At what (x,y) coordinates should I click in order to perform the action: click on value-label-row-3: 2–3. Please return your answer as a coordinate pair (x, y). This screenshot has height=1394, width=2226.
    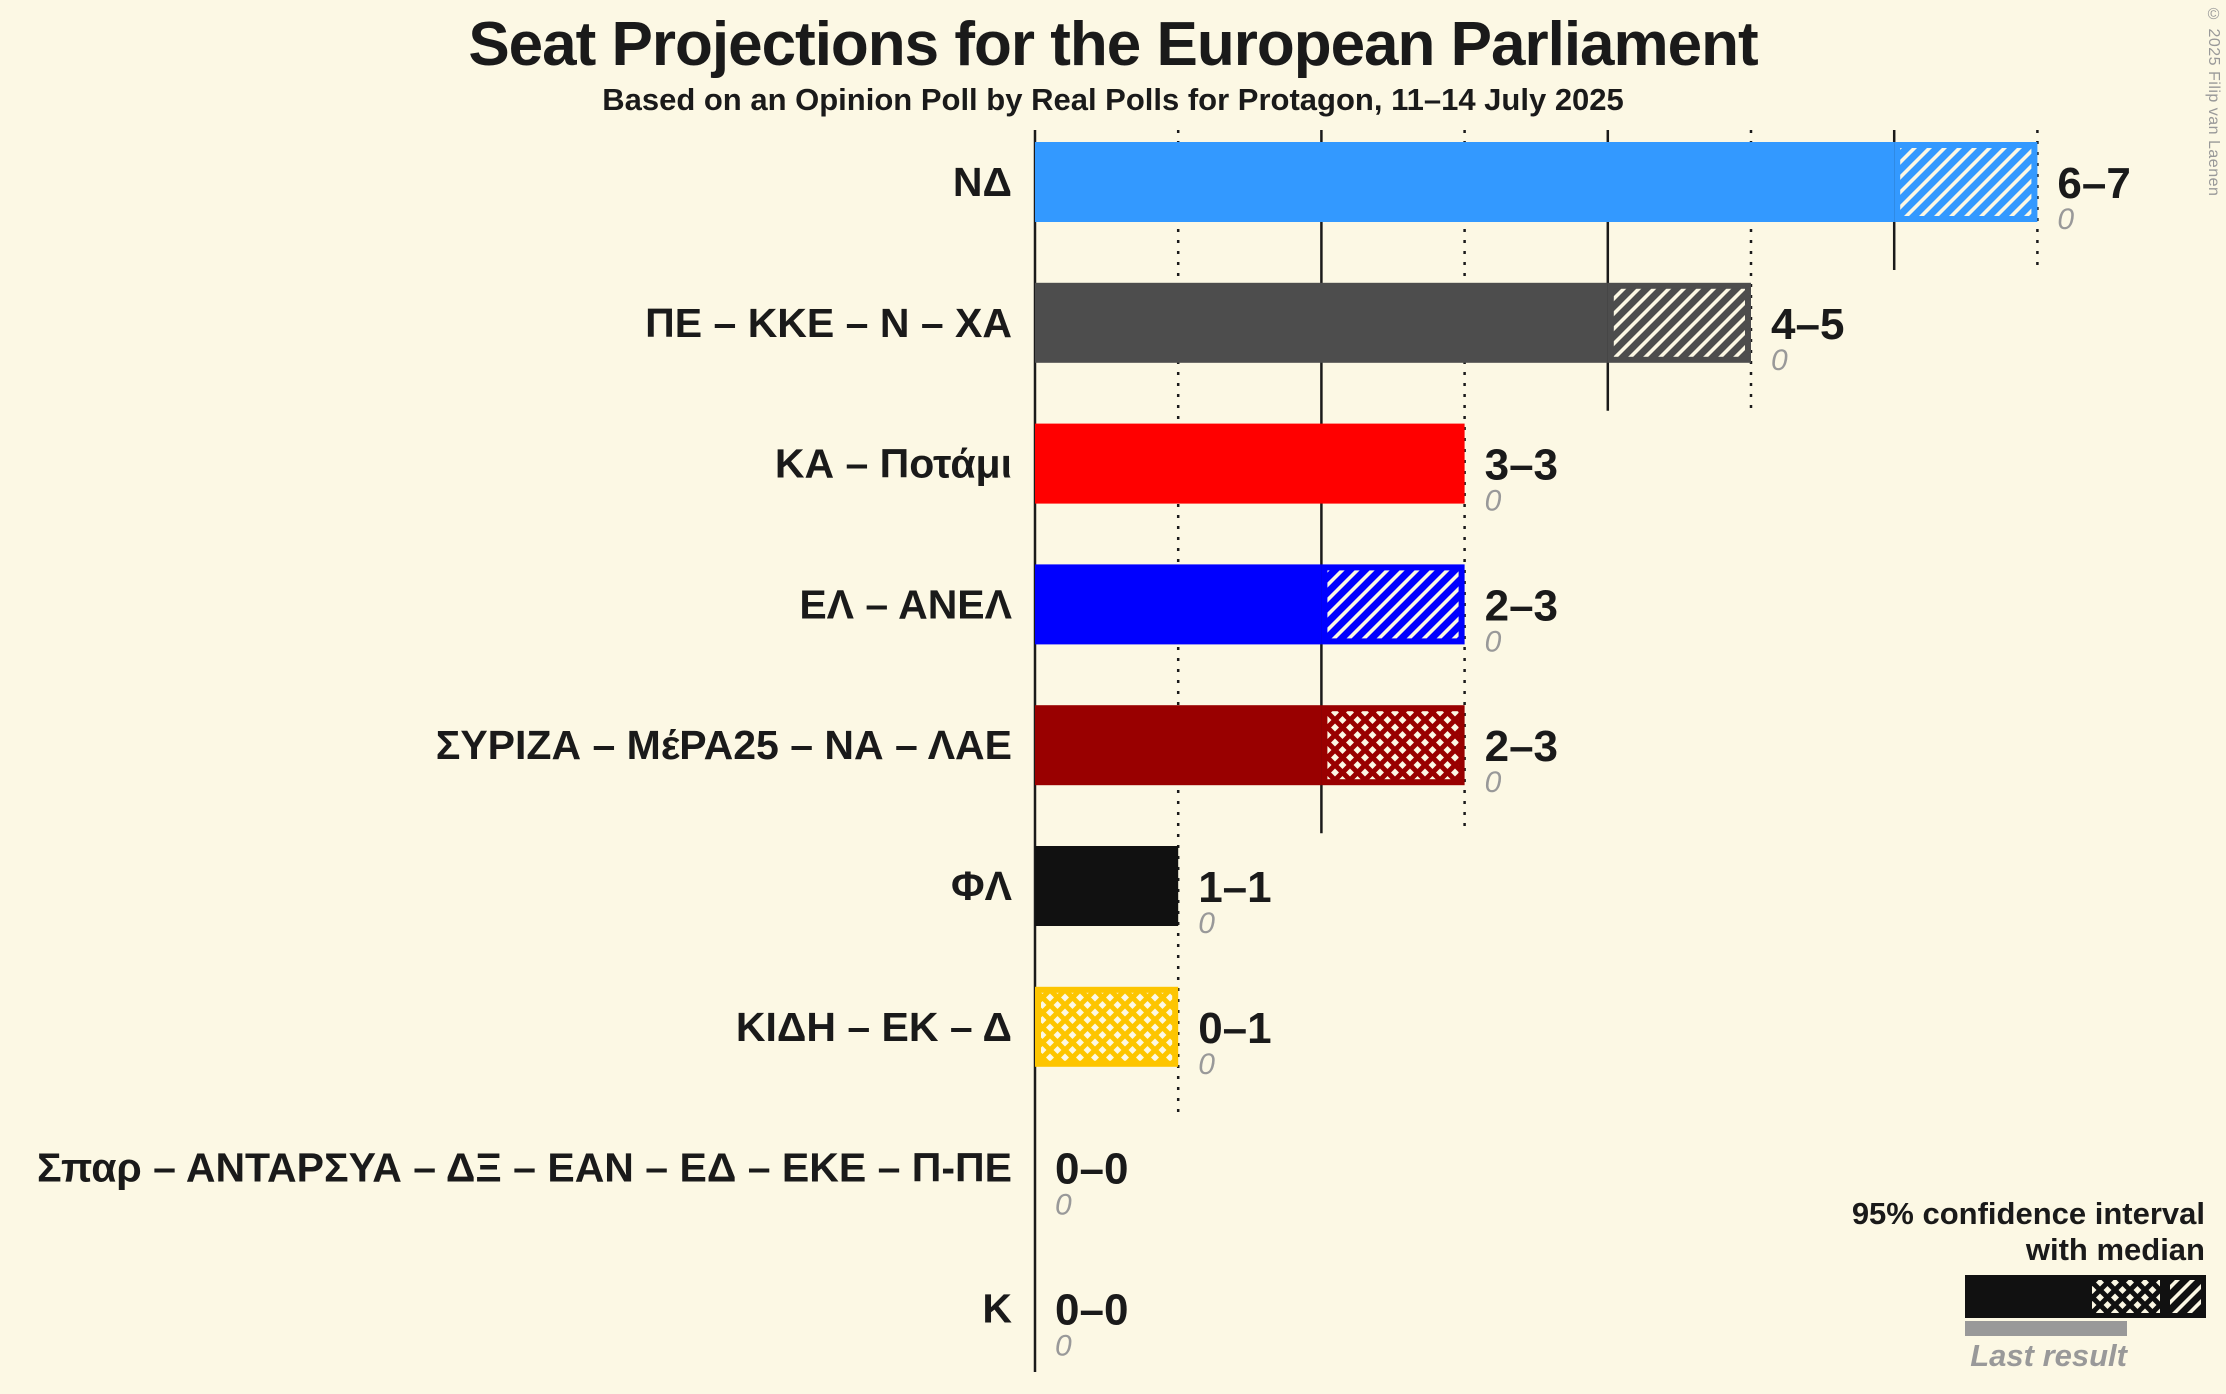
    Looking at the image, I should click on (1521, 605).